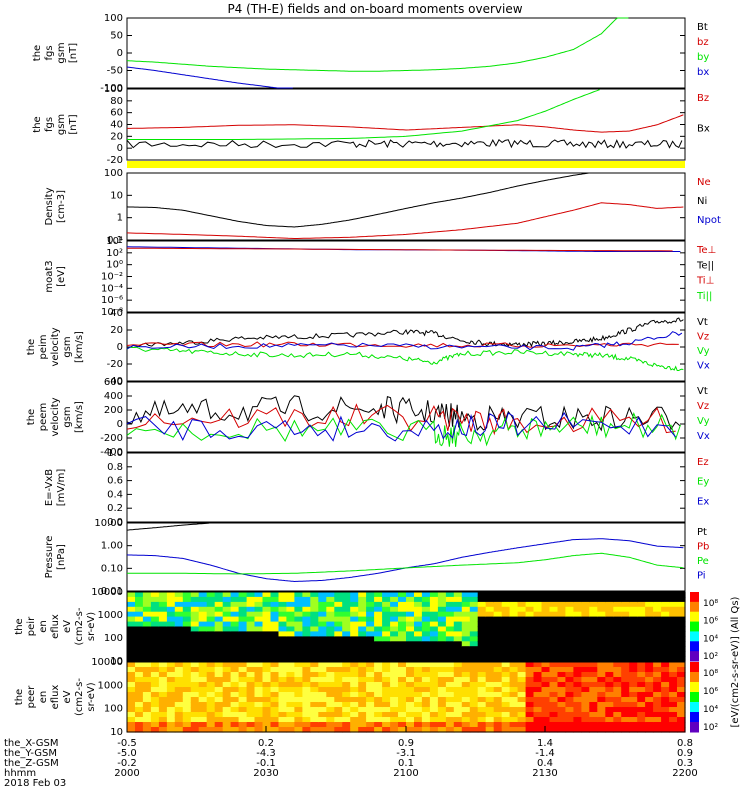 This screenshot has width=750, height=800. I want to click on y-tick-label: 0, so click(120, 424).